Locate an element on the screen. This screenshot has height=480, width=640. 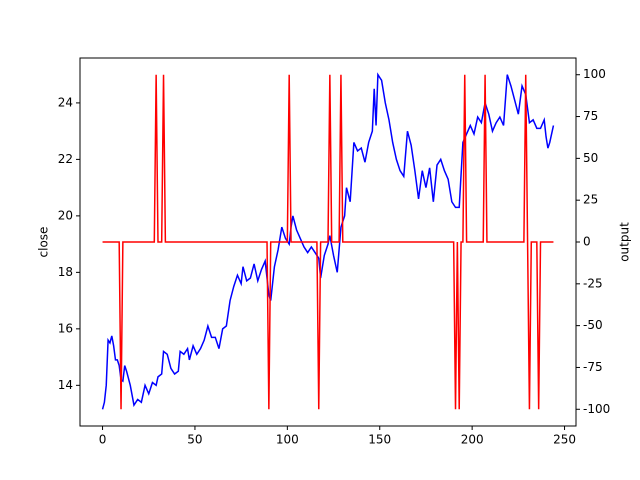
x-tick-label: 250 is located at coordinates (564, 440).